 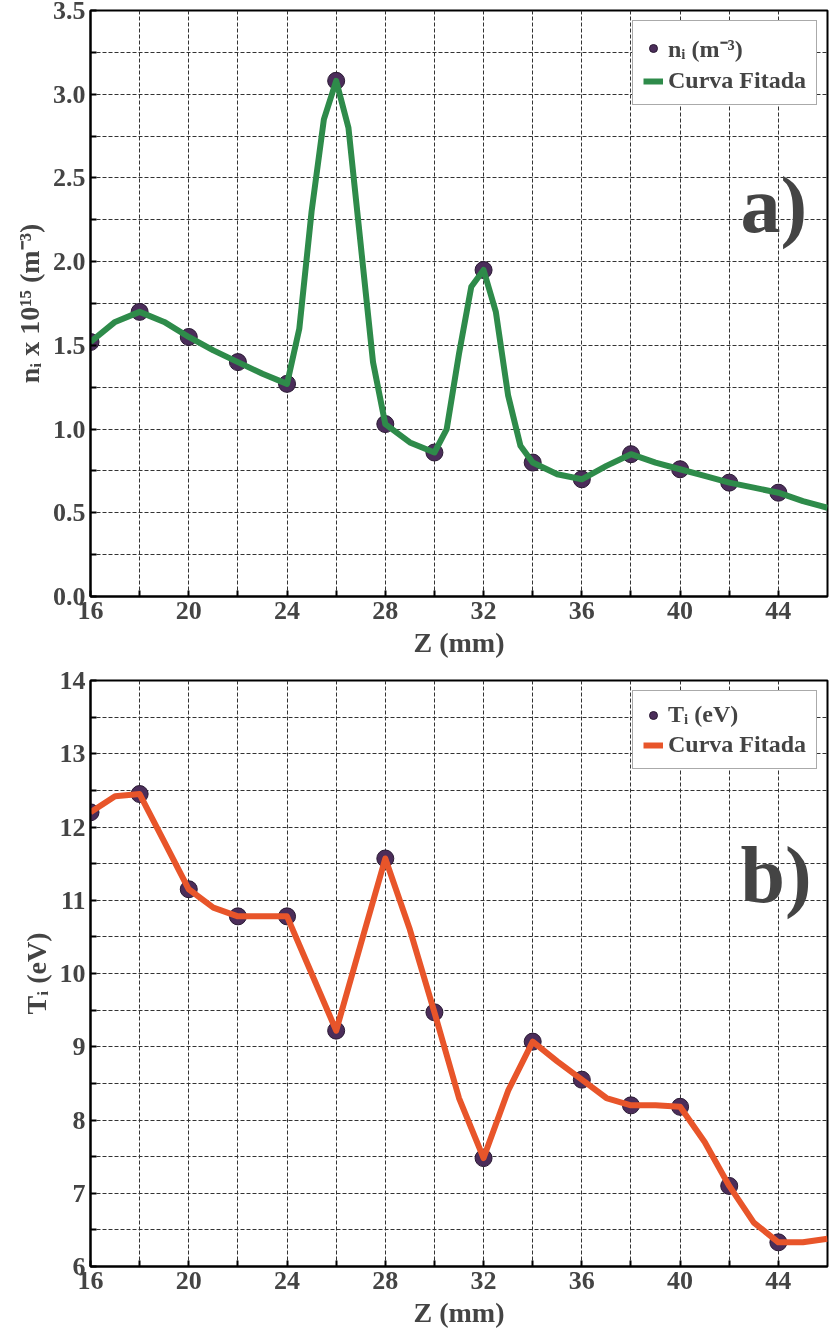 I want to click on y-tick-label: 11, so click(x=73, y=900).